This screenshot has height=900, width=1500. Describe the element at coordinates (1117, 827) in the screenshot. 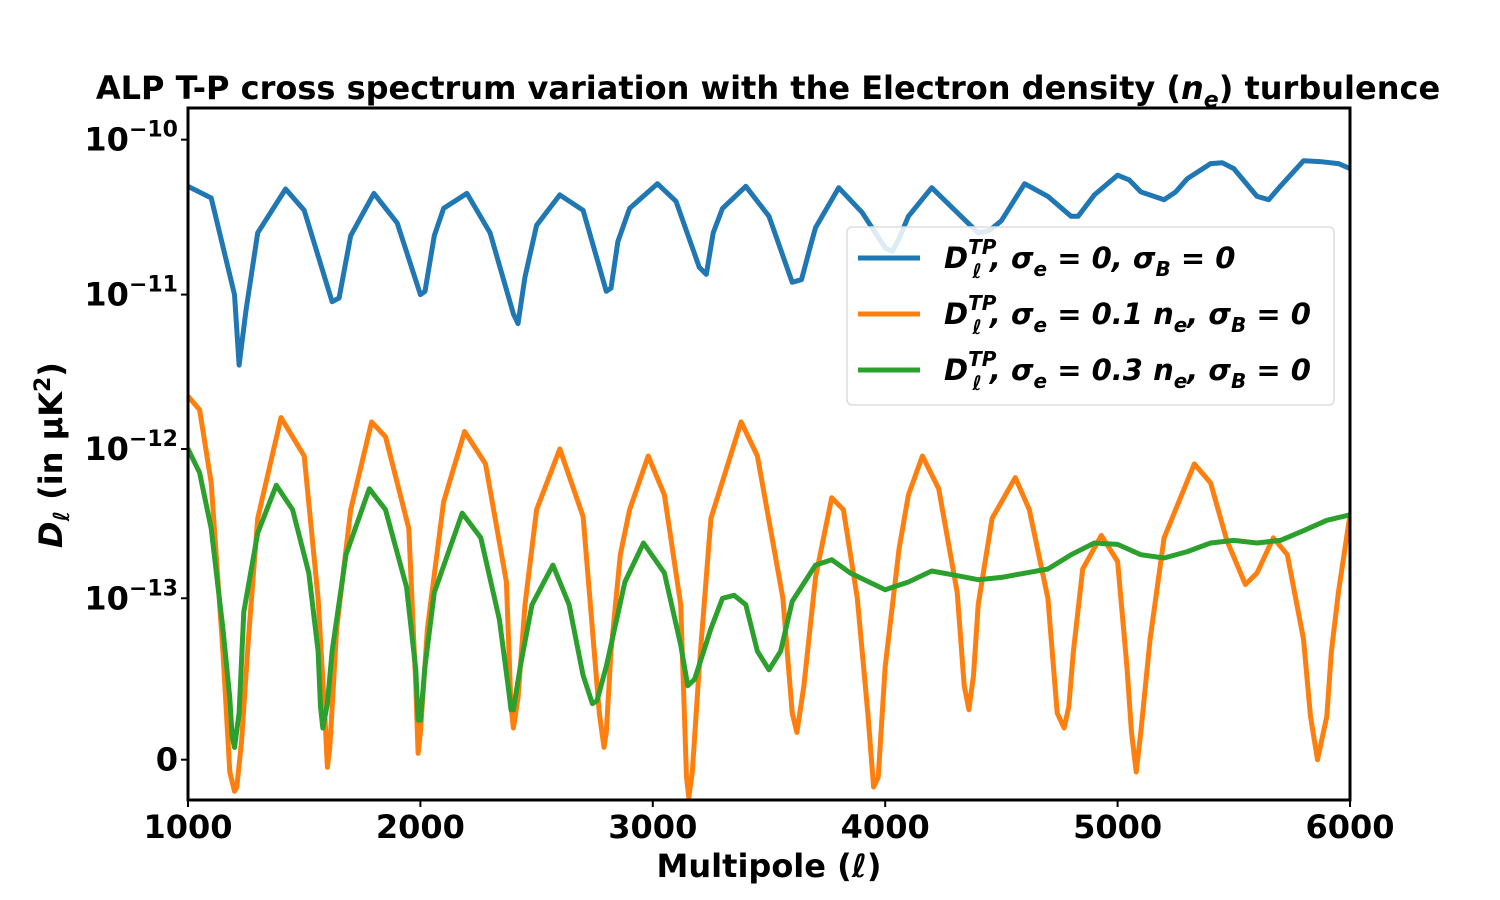

I see `x-tick-label: 5000` at that location.